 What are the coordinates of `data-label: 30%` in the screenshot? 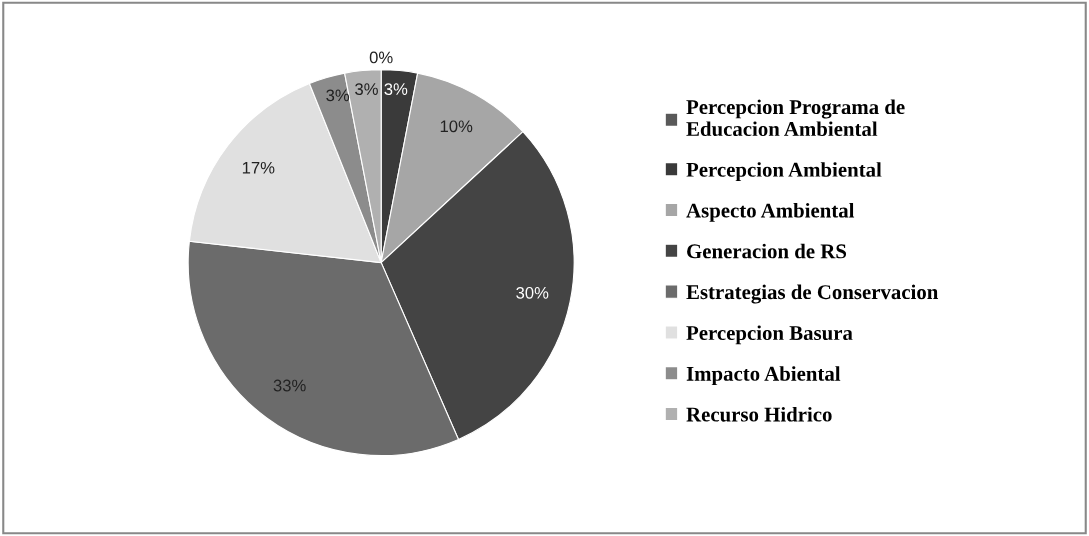 It's located at (532, 292).